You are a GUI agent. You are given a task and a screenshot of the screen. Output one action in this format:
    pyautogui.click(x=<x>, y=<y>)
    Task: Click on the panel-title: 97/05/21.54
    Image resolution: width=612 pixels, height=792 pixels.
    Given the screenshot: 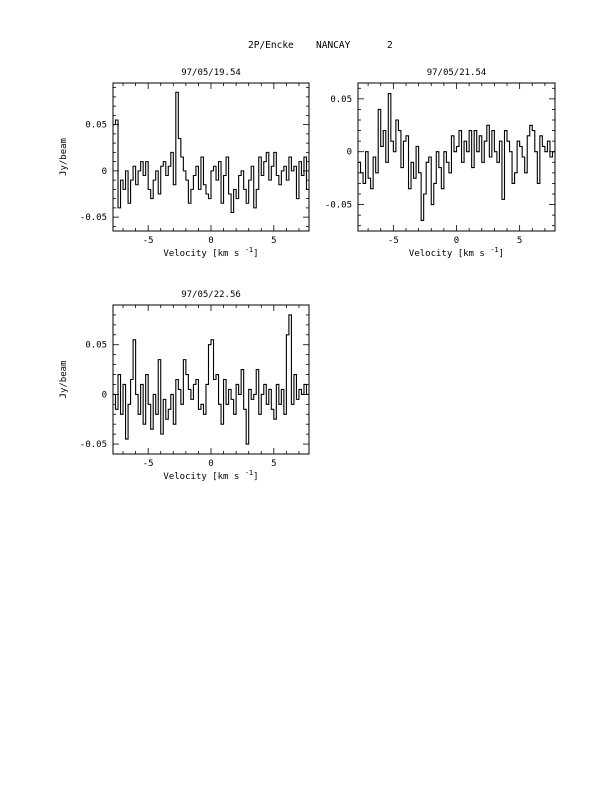 What is the action you would take?
    pyautogui.click(x=457, y=73)
    